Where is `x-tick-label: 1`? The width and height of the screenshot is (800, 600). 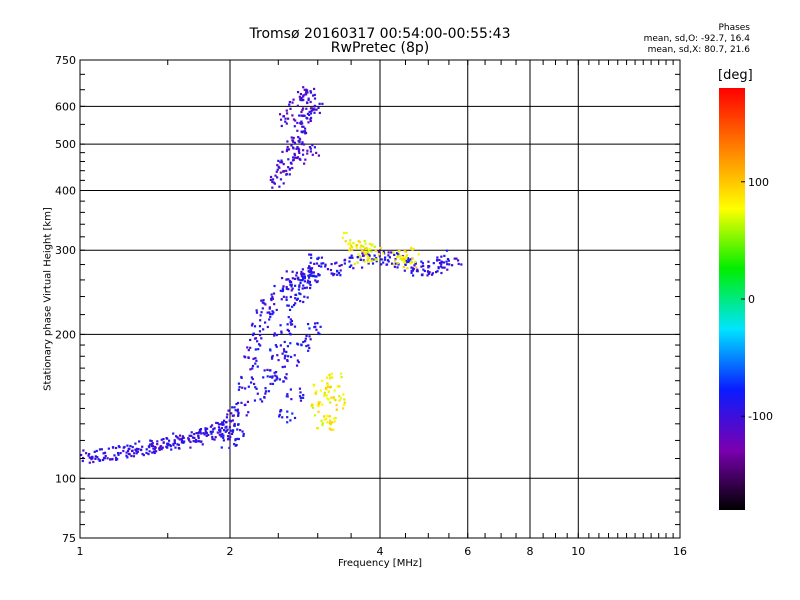 x-tick-label: 1 is located at coordinates (80, 551).